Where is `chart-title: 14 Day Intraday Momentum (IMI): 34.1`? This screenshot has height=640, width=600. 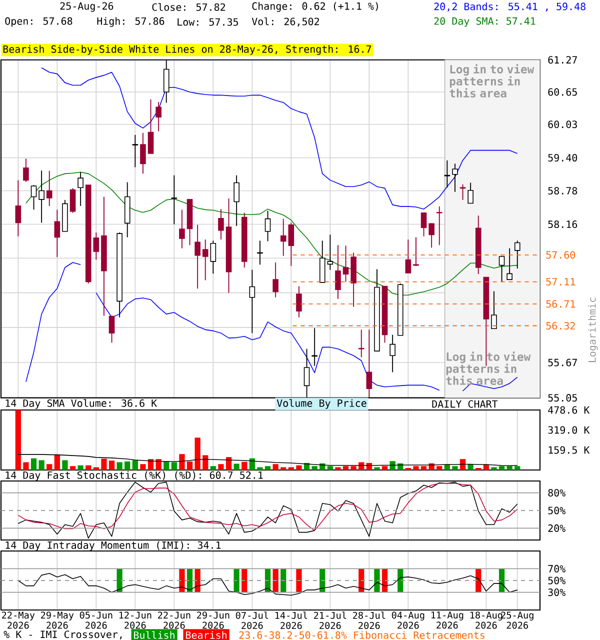 chart-title: 14 Day Intraday Momentum (IMI): 34.1 is located at coordinates (113, 546).